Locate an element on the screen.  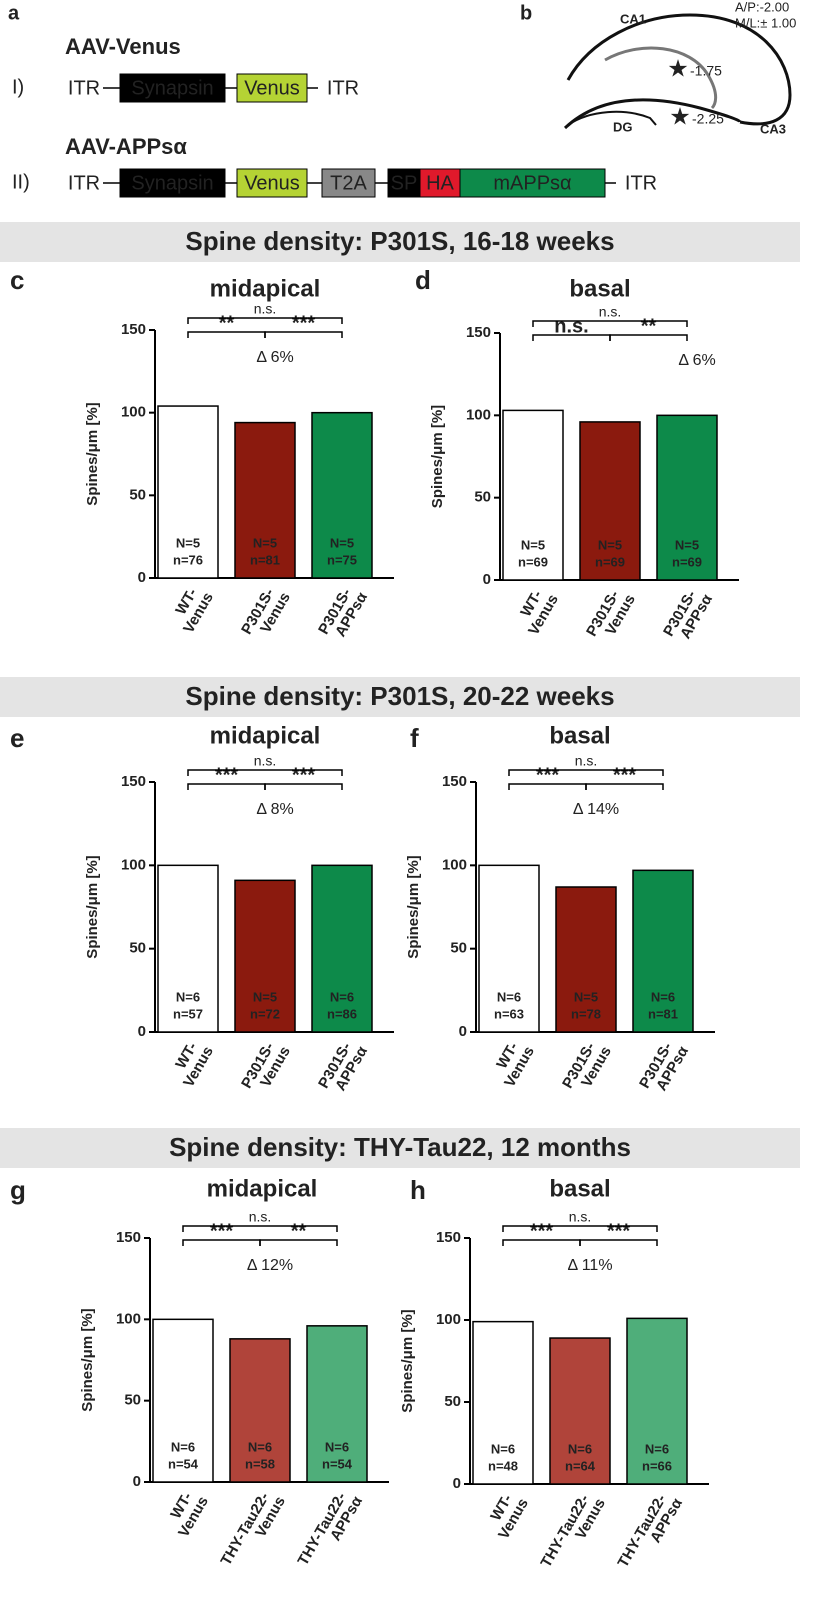
panel-letter: f is located at coordinates (414, 738).